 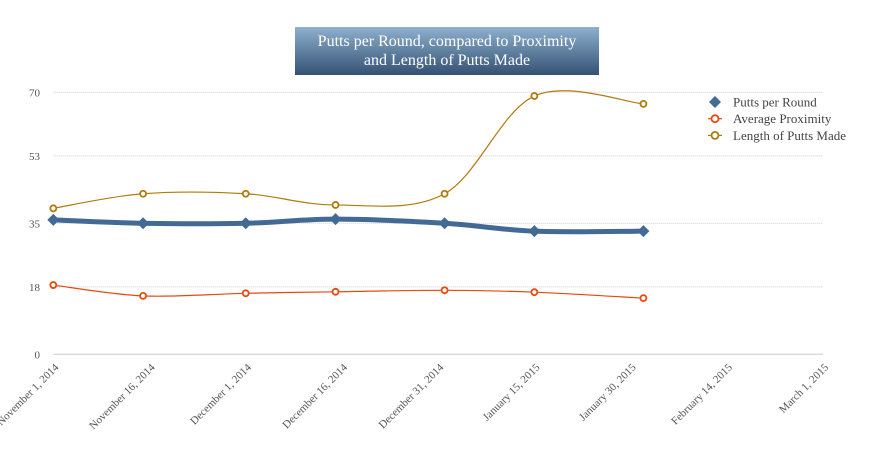 I want to click on chart-title-line-1: Putts per Round, compared to Proximity, so click(x=447, y=41).